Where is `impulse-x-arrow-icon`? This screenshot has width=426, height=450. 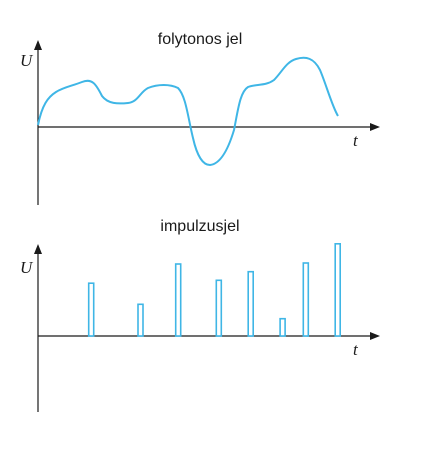
impulse-x-arrow-icon is located at coordinates (375, 336).